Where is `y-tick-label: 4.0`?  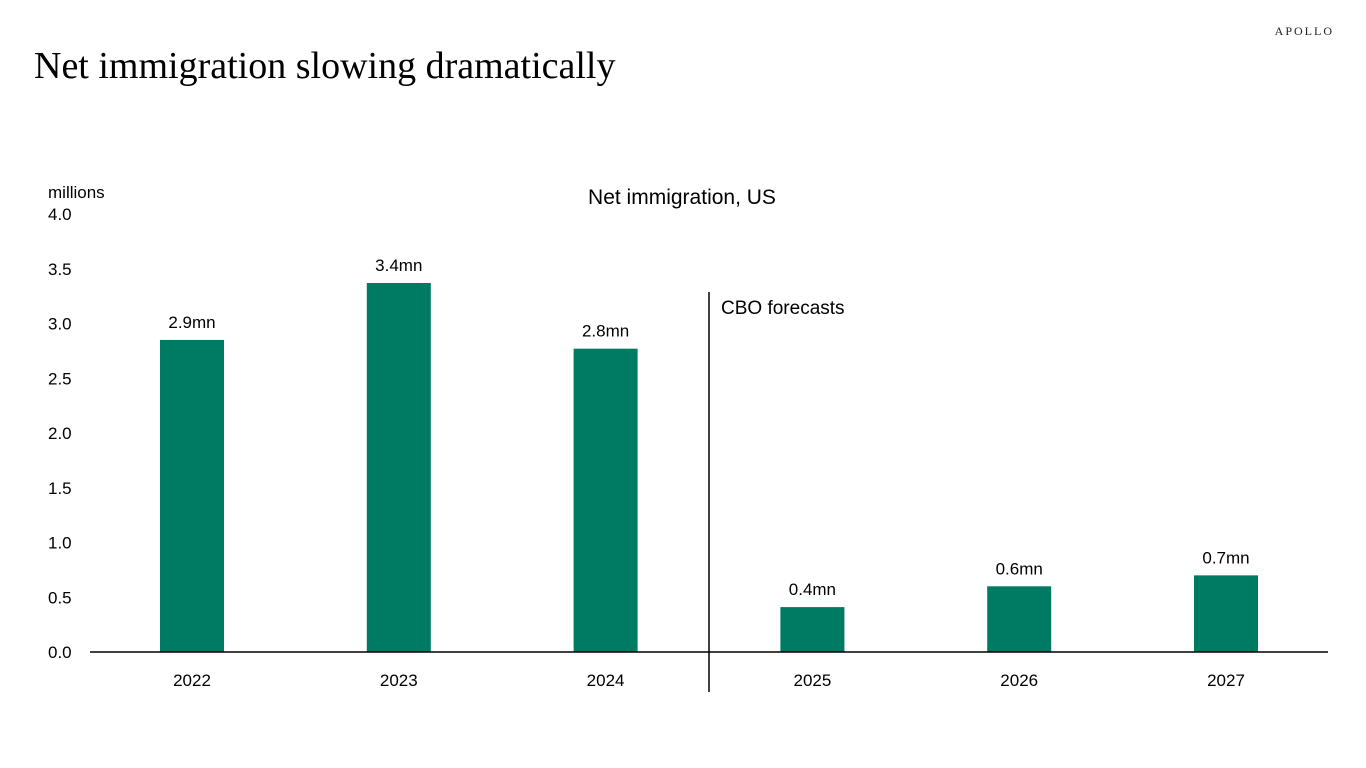 y-tick-label: 4.0 is located at coordinates (60, 214).